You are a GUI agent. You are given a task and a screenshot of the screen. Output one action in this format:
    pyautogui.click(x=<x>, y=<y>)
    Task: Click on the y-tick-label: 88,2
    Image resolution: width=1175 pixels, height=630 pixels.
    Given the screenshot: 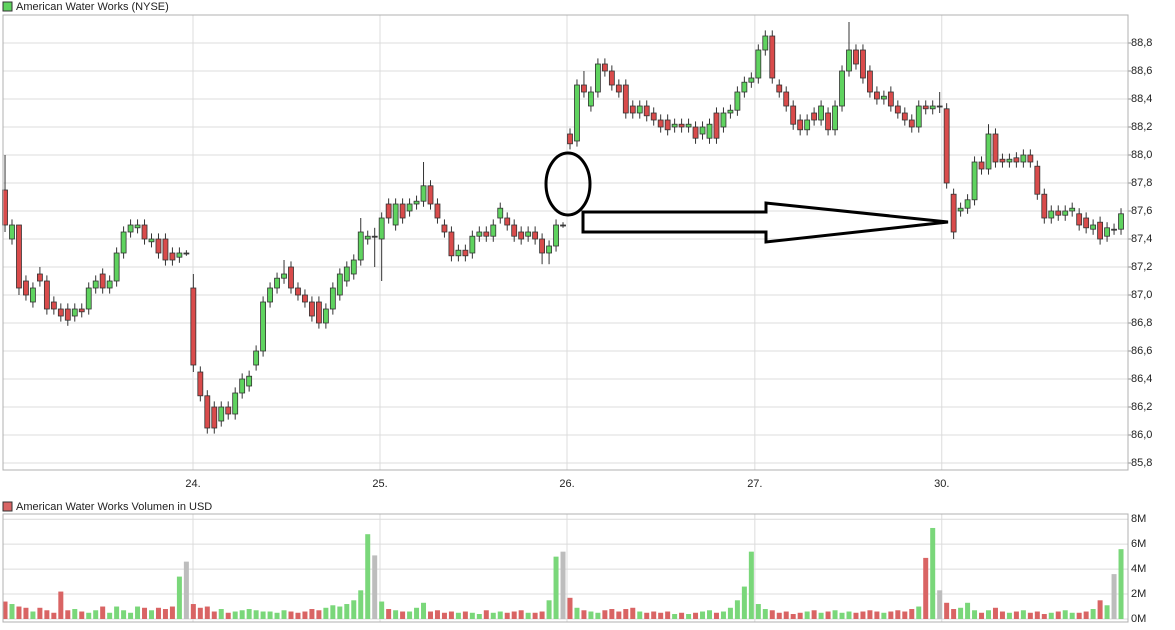 What is the action you would take?
    pyautogui.click(x=1141, y=127)
    